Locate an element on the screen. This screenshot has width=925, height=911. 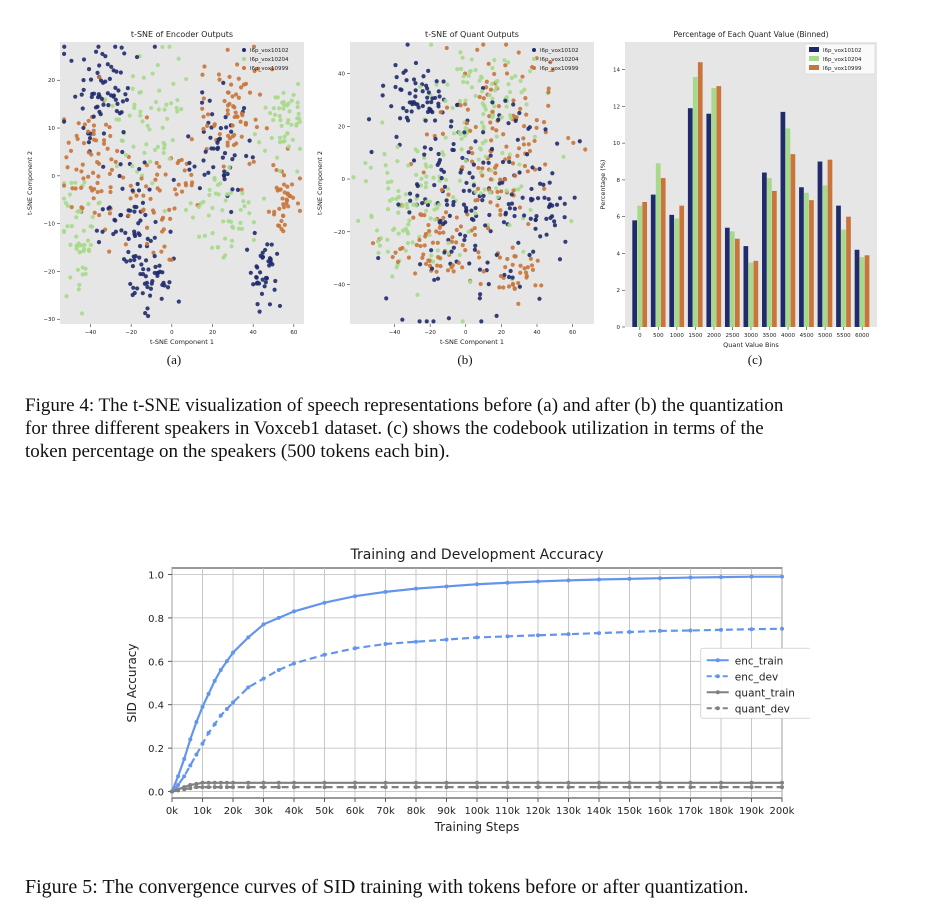
x-tick-label: 20 is located at coordinates (501, 333).